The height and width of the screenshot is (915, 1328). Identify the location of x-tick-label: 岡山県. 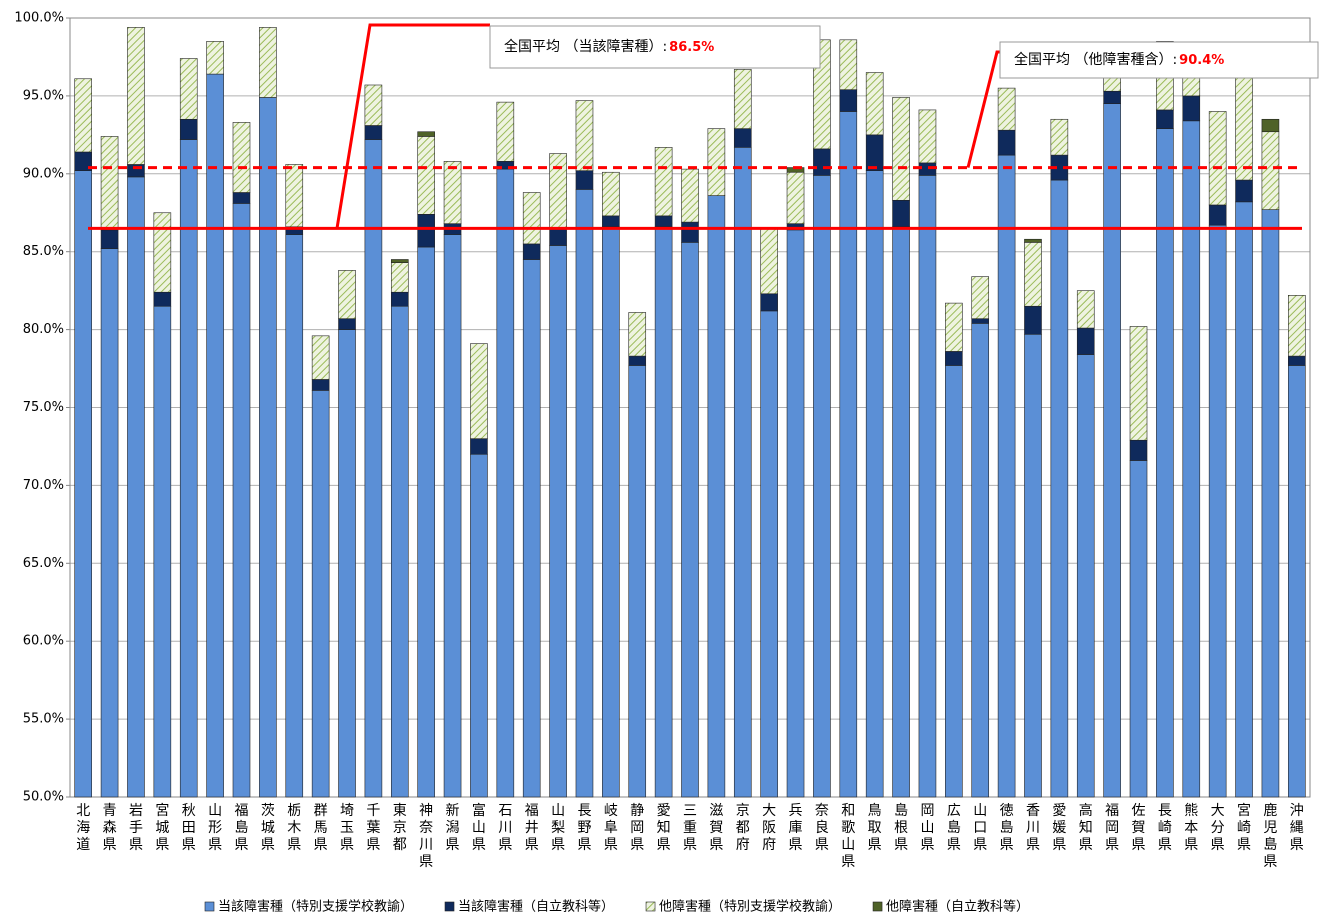
(927, 828).